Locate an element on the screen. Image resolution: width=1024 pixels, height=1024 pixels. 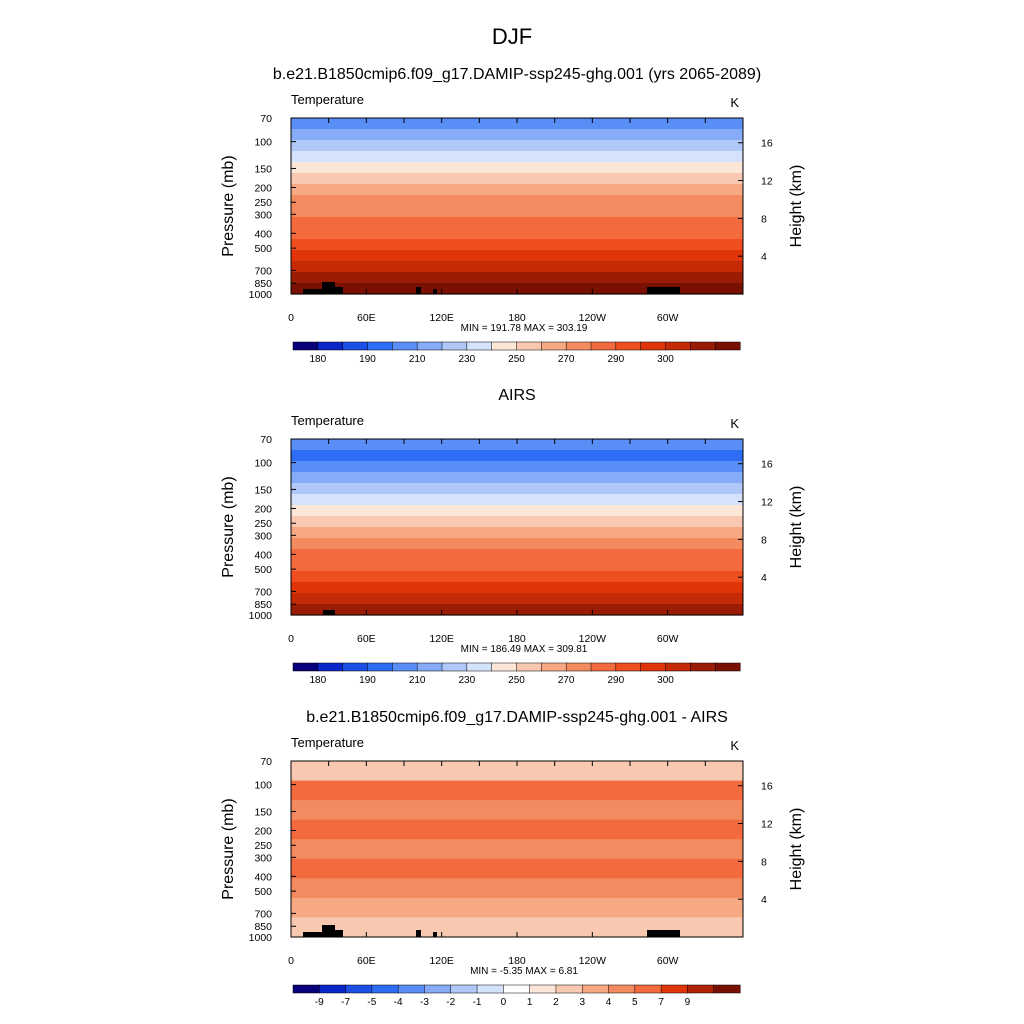
y-right-axis-title: Height (km) is located at coordinates (796, 527).